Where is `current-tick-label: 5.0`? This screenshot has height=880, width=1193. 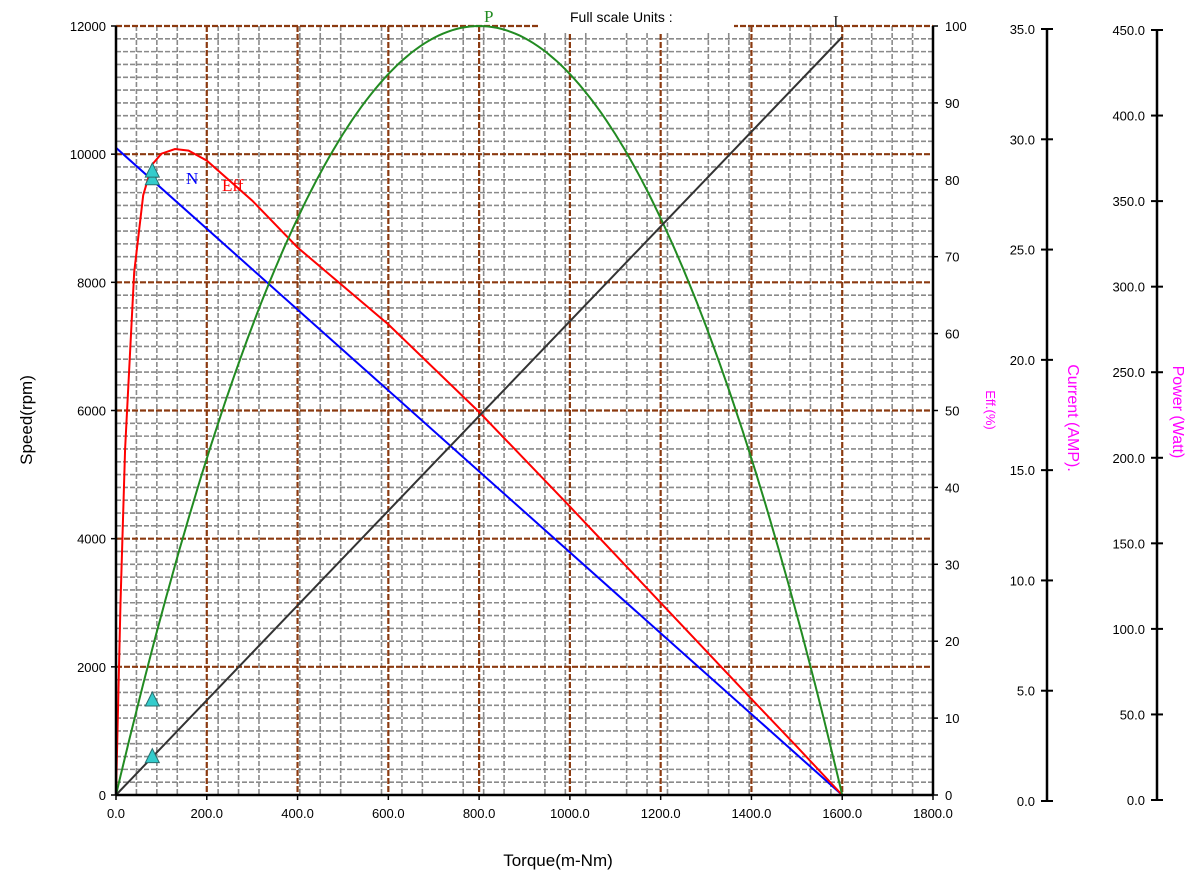
current-tick-label: 5.0 is located at coordinates (1026, 691).